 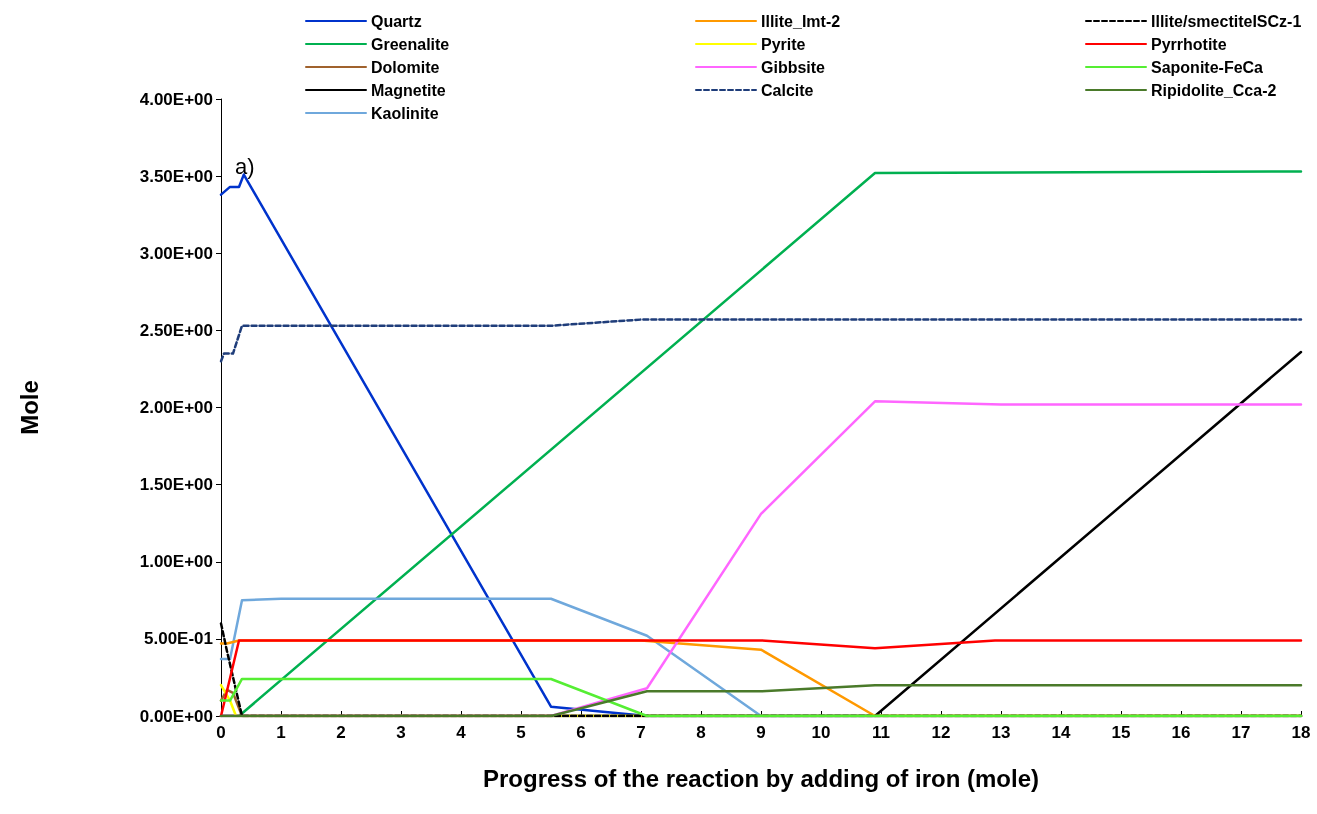 What do you see at coordinates (176, 485) in the screenshot?
I see `y-tick-label: 1.50E+00` at bounding box center [176, 485].